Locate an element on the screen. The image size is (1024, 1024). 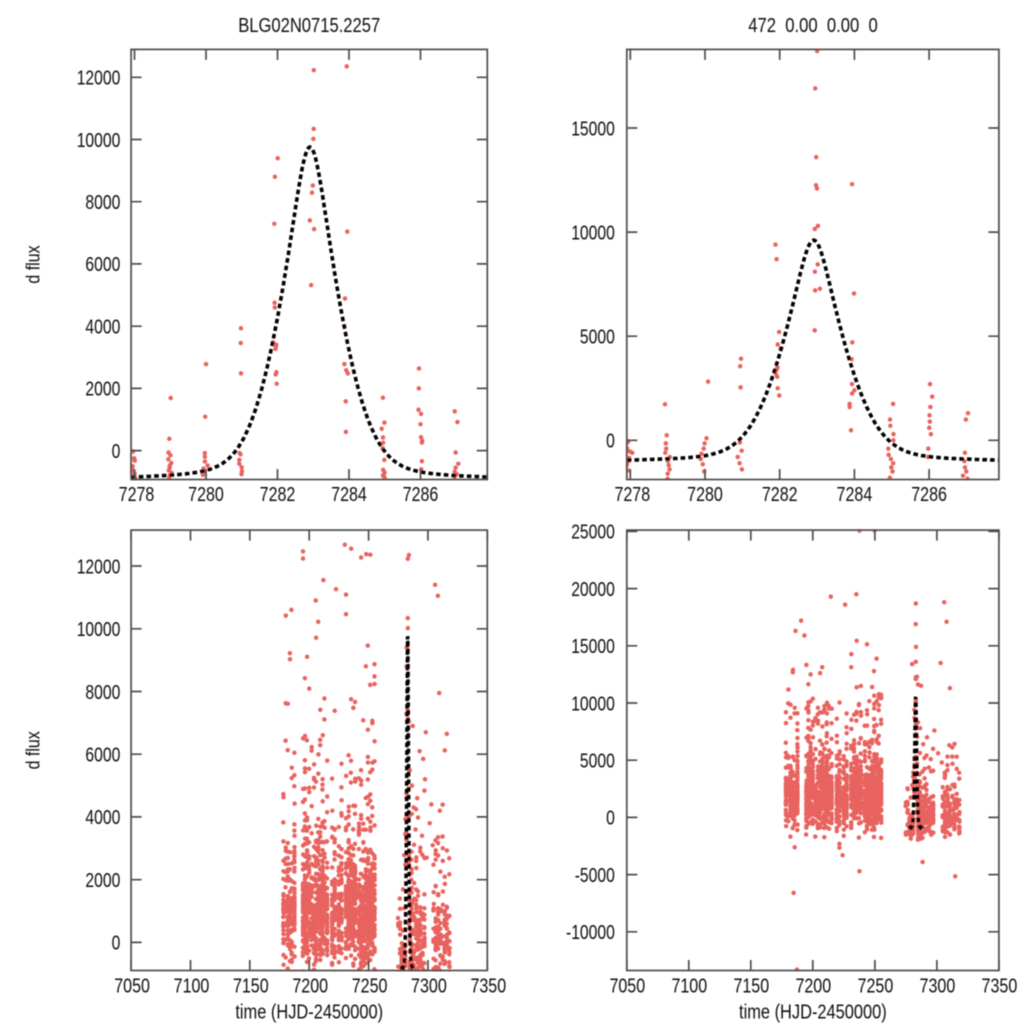
svg-text: -10000 is located at coordinates (590, 933).